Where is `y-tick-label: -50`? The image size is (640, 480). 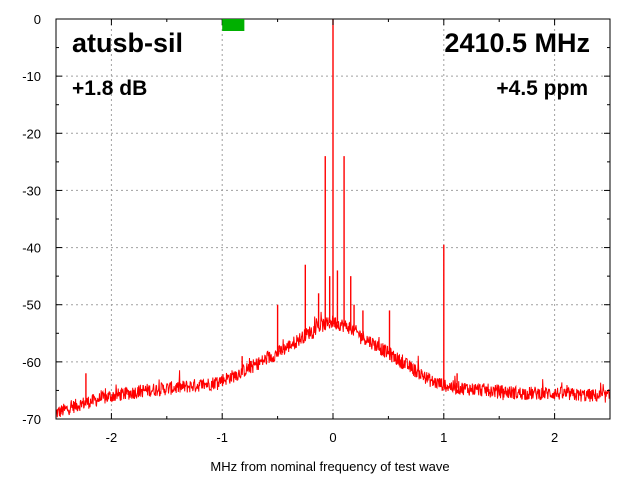 y-tick-label: -50 is located at coordinates (31, 305).